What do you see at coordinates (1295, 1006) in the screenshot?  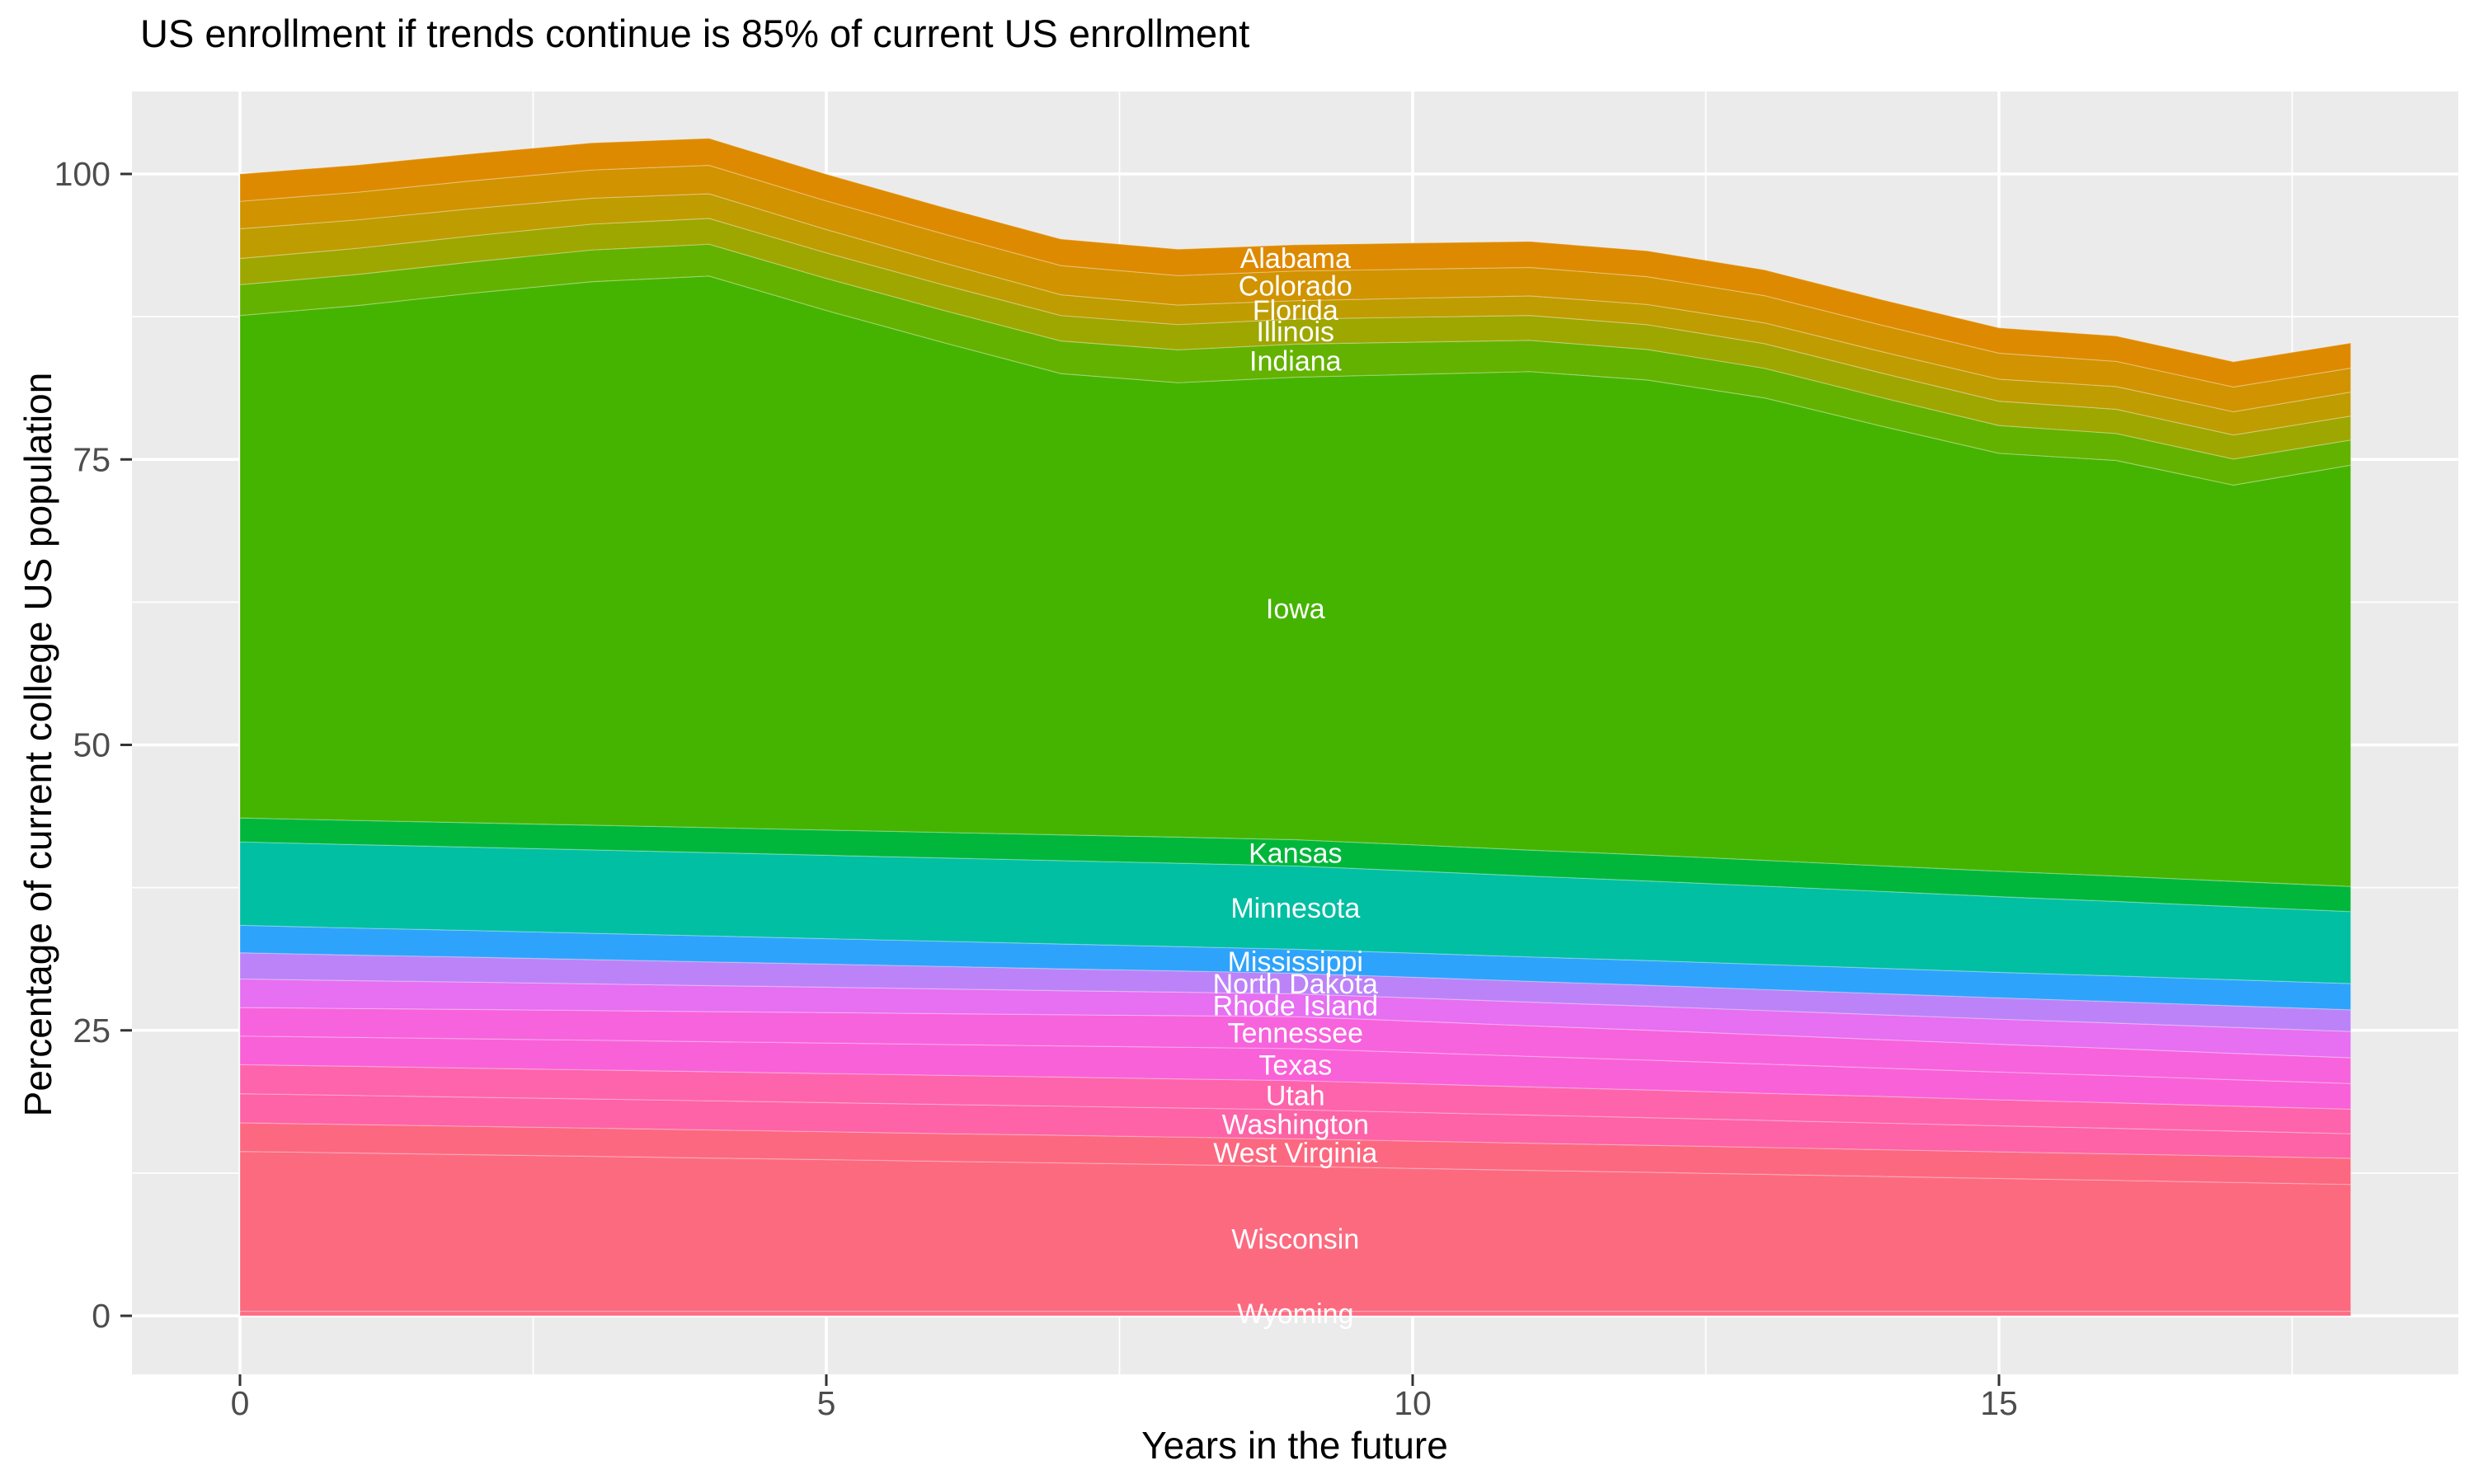 I see `state-label-rhode-island: Rhode Island` at bounding box center [1295, 1006].